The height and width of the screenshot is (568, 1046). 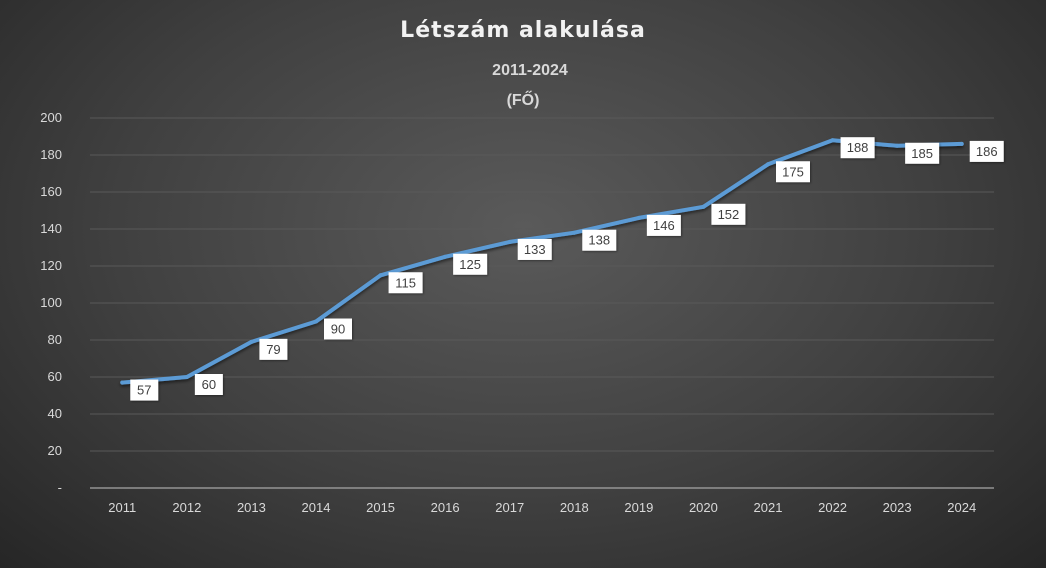 I want to click on x-tick-label: 2019, so click(x=638, y=507).